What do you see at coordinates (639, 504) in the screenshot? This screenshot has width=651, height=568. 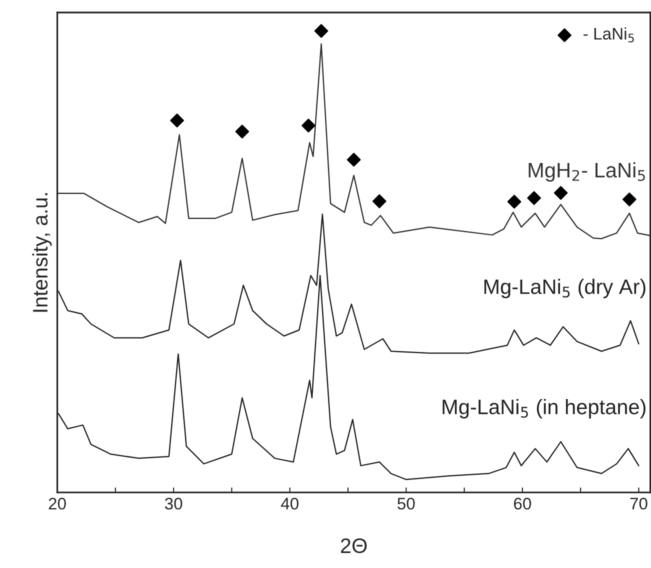 I see `x-tick-label: 70` at bounding box center [639, 504].